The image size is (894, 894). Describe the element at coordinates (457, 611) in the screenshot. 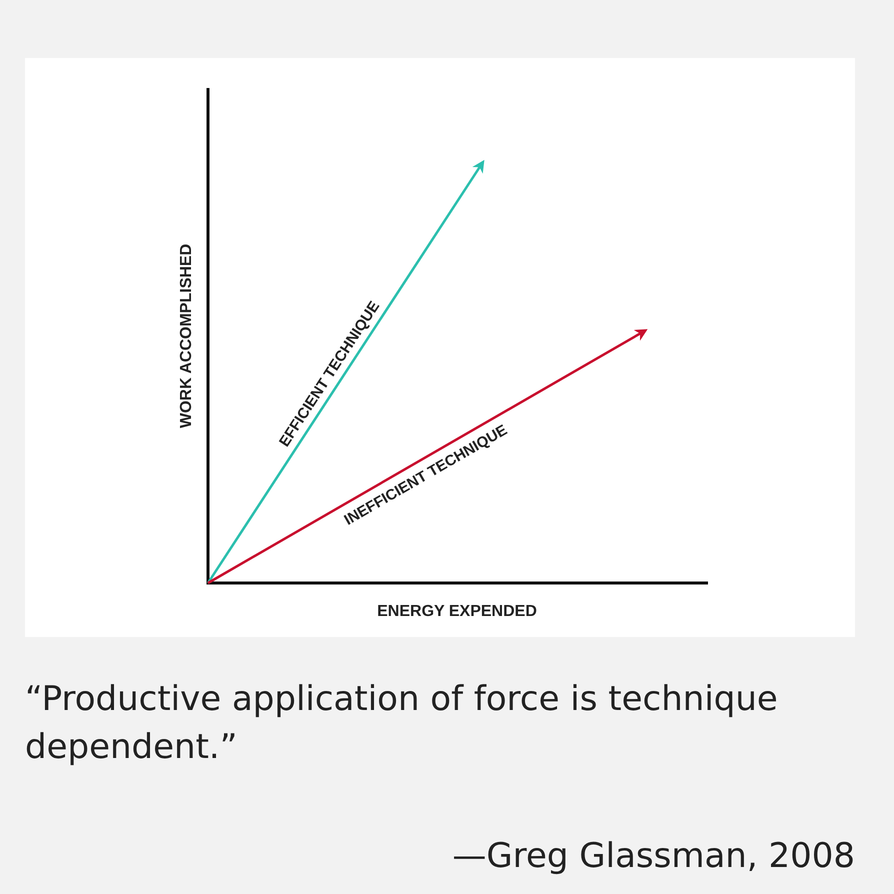

I see `x-axis-title: ENERGY EXPENDED` at that location.